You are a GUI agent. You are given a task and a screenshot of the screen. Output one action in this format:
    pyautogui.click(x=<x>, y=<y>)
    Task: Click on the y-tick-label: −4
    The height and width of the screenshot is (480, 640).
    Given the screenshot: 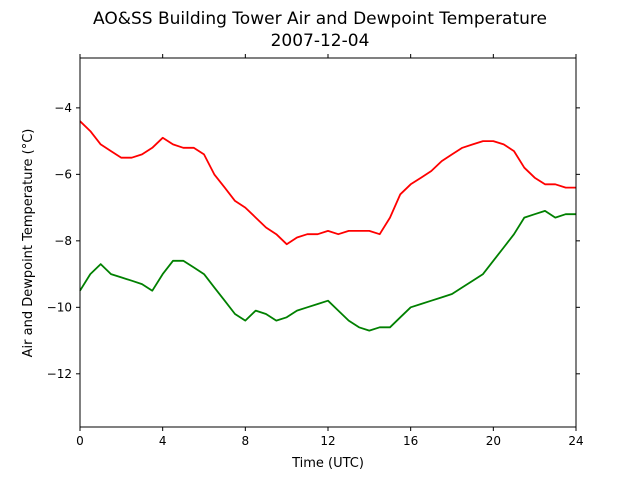 What is the action you would take?
    pyautogui.click(x=63, y=108)
    